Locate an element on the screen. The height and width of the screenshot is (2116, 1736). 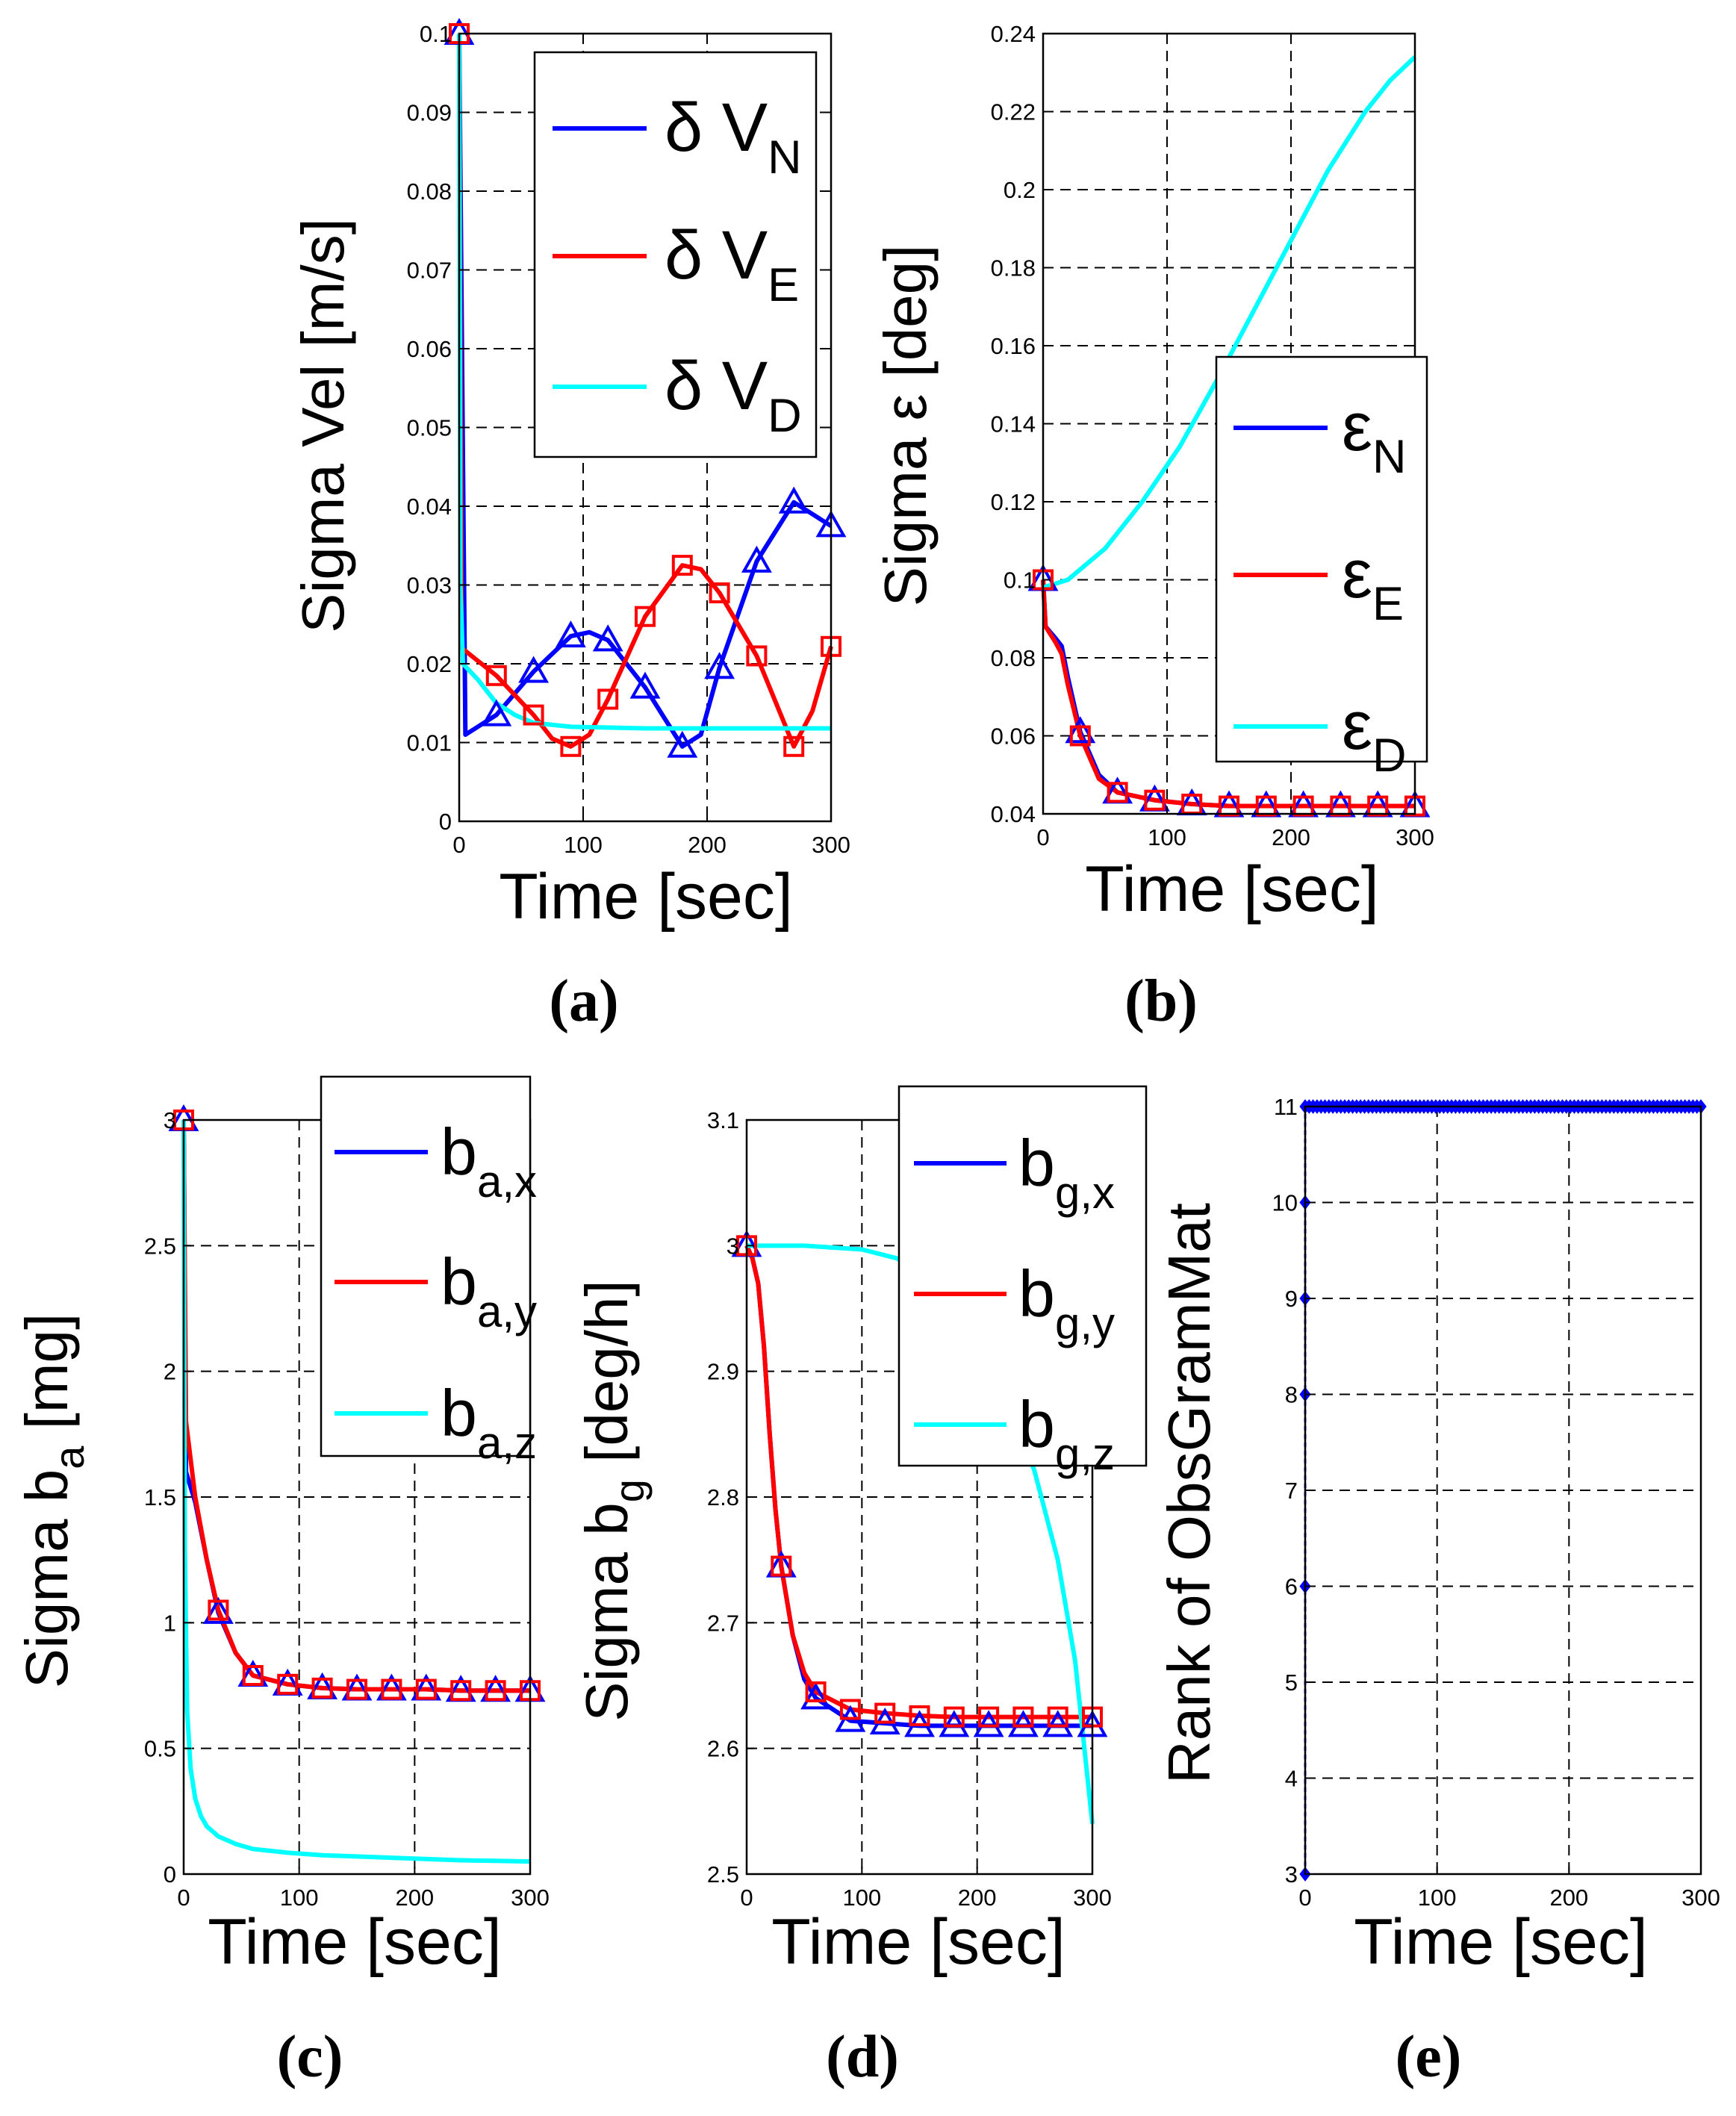
y-tick-label: 2.6 is located at coordinates (723, 1749).